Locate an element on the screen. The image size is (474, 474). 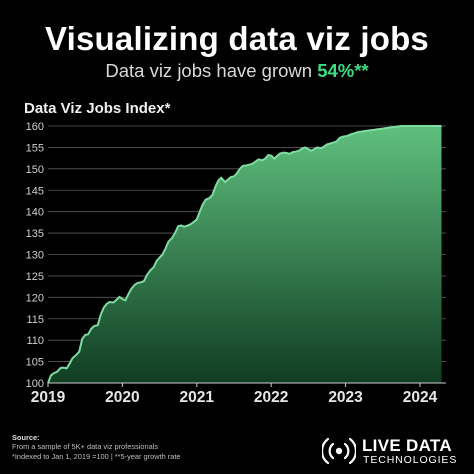
y-axis-ticks: 100 105 110 115 120 125 130 135 140 145 150 155 160 is located at coordinates (35, 255).